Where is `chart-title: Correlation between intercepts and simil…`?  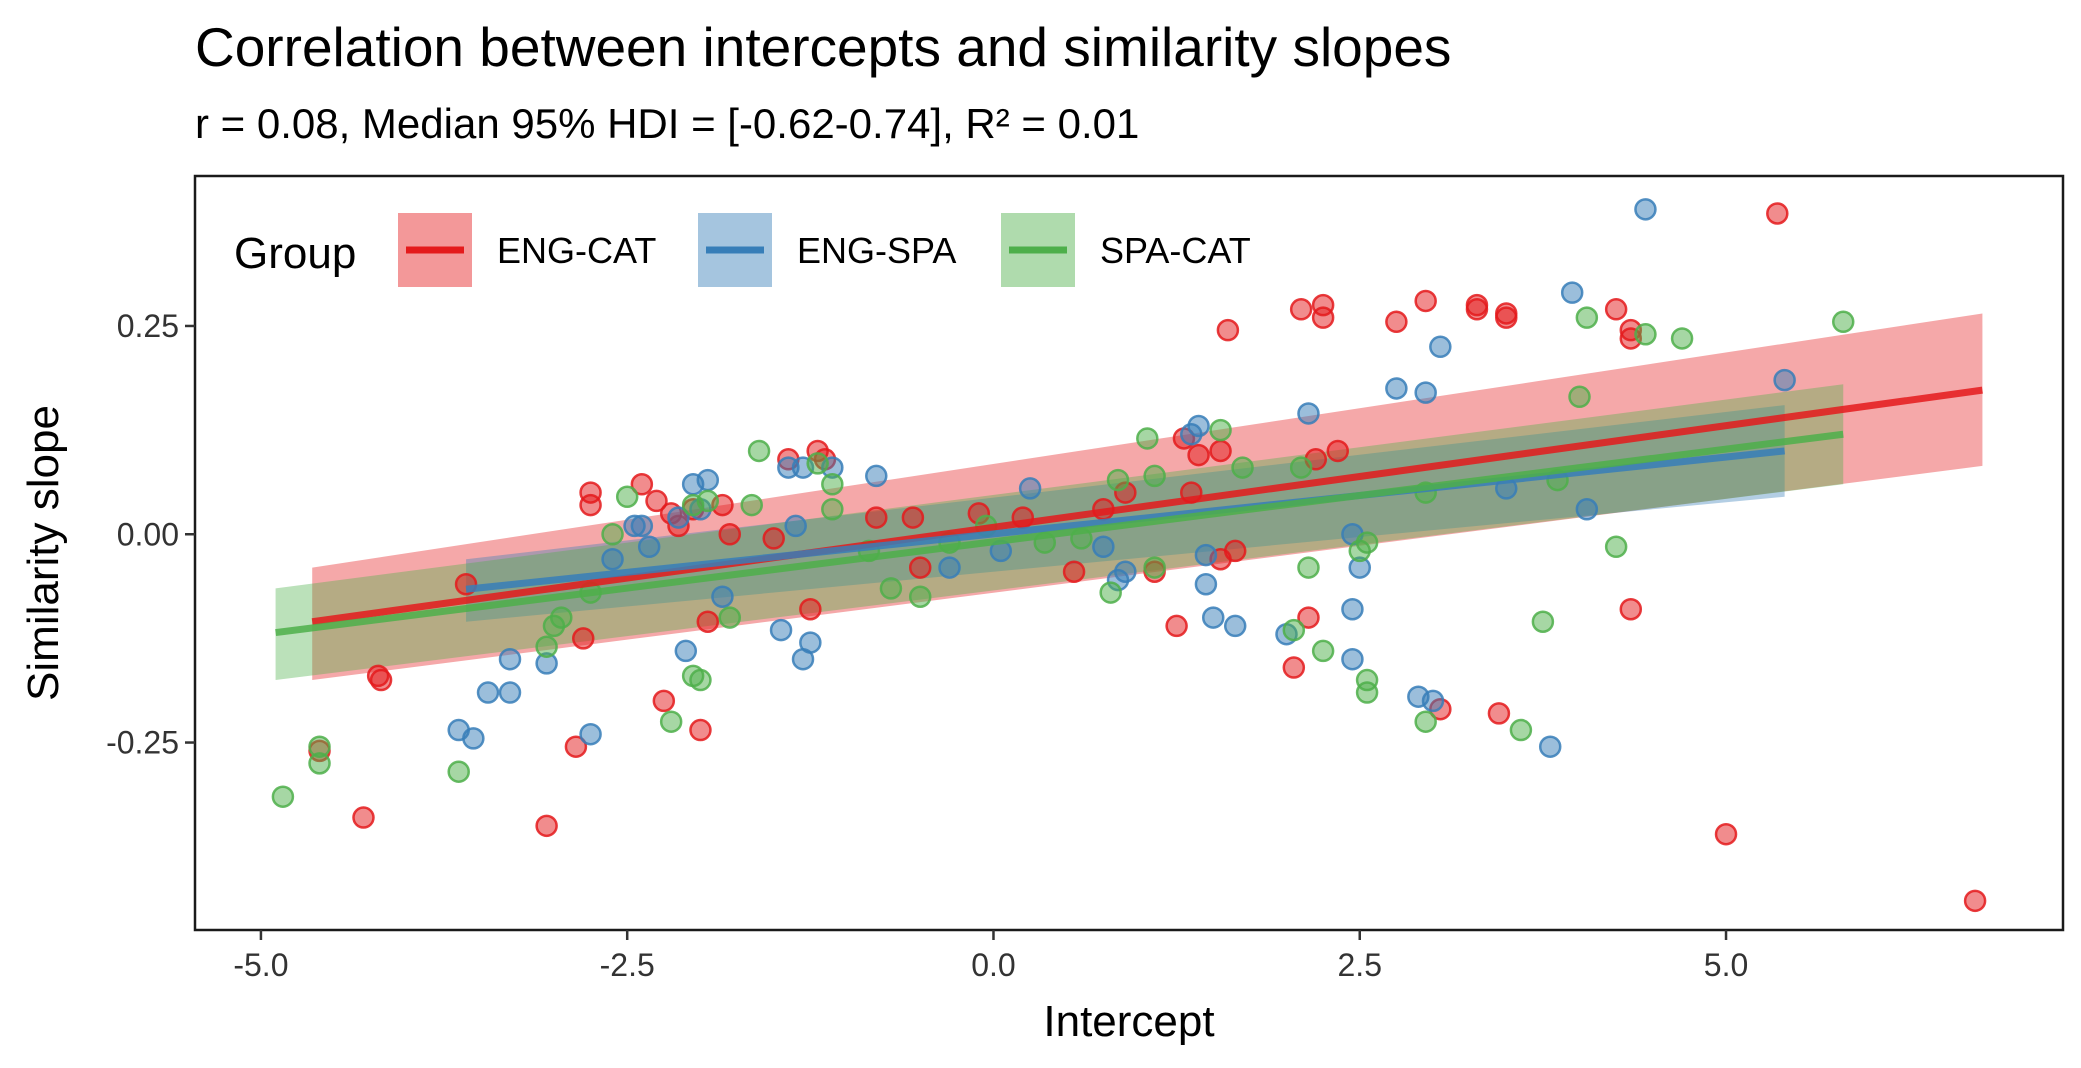 chart-title: Correlation between intercepts and simil… is located at coordinates (823, 47).